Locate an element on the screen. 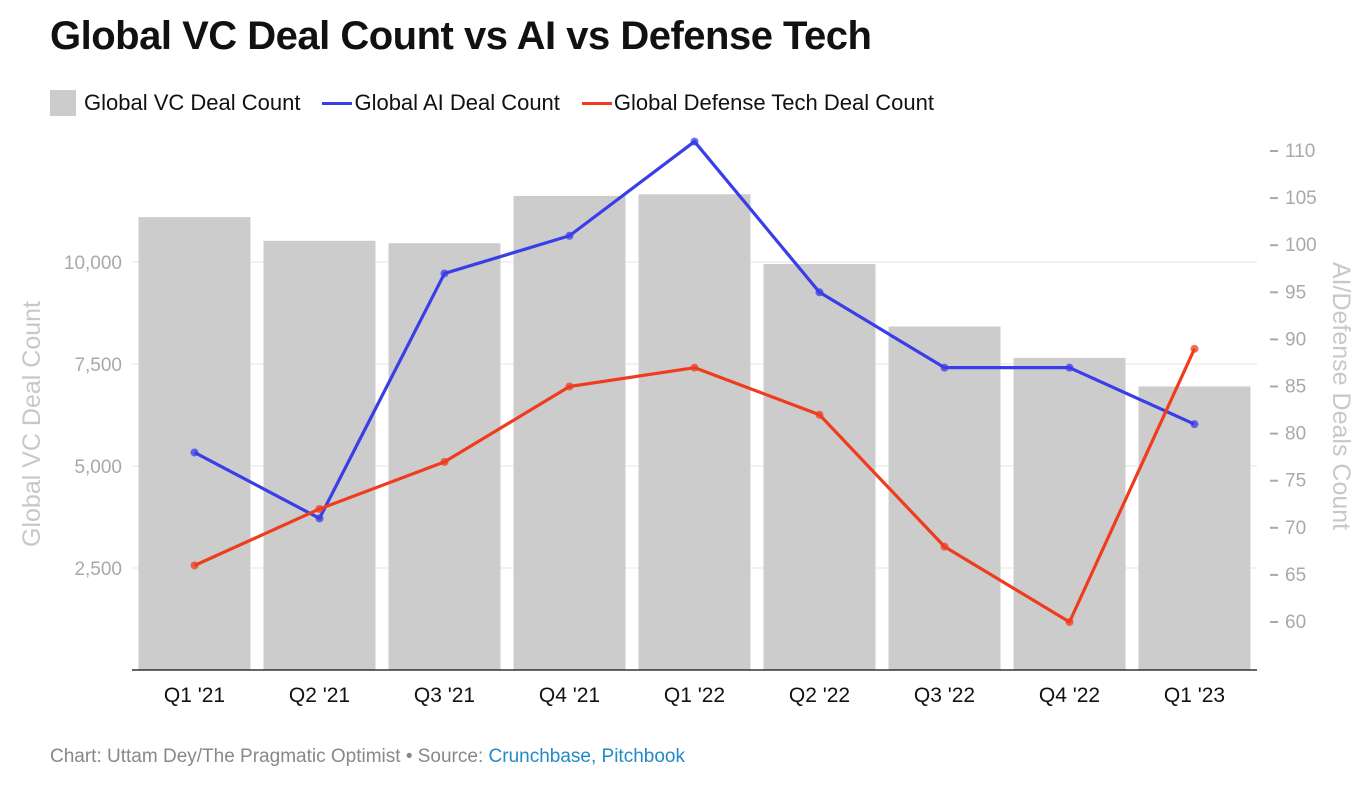 This screenshot has height=790, width=1368. y-left-tick-label: 10,000 is located at coordinates (93, 263).